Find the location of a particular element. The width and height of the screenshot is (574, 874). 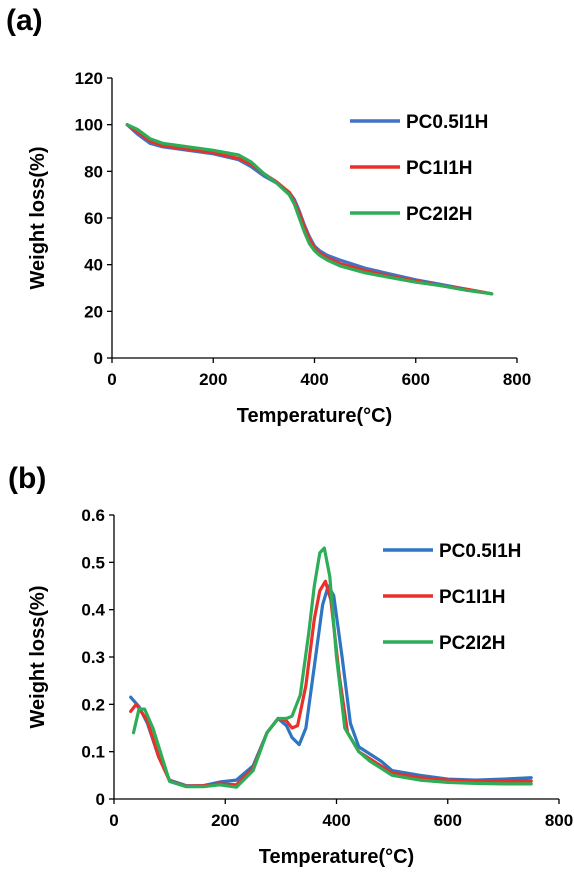

y-tick-label: 100 is located at coordinates (89, 125).